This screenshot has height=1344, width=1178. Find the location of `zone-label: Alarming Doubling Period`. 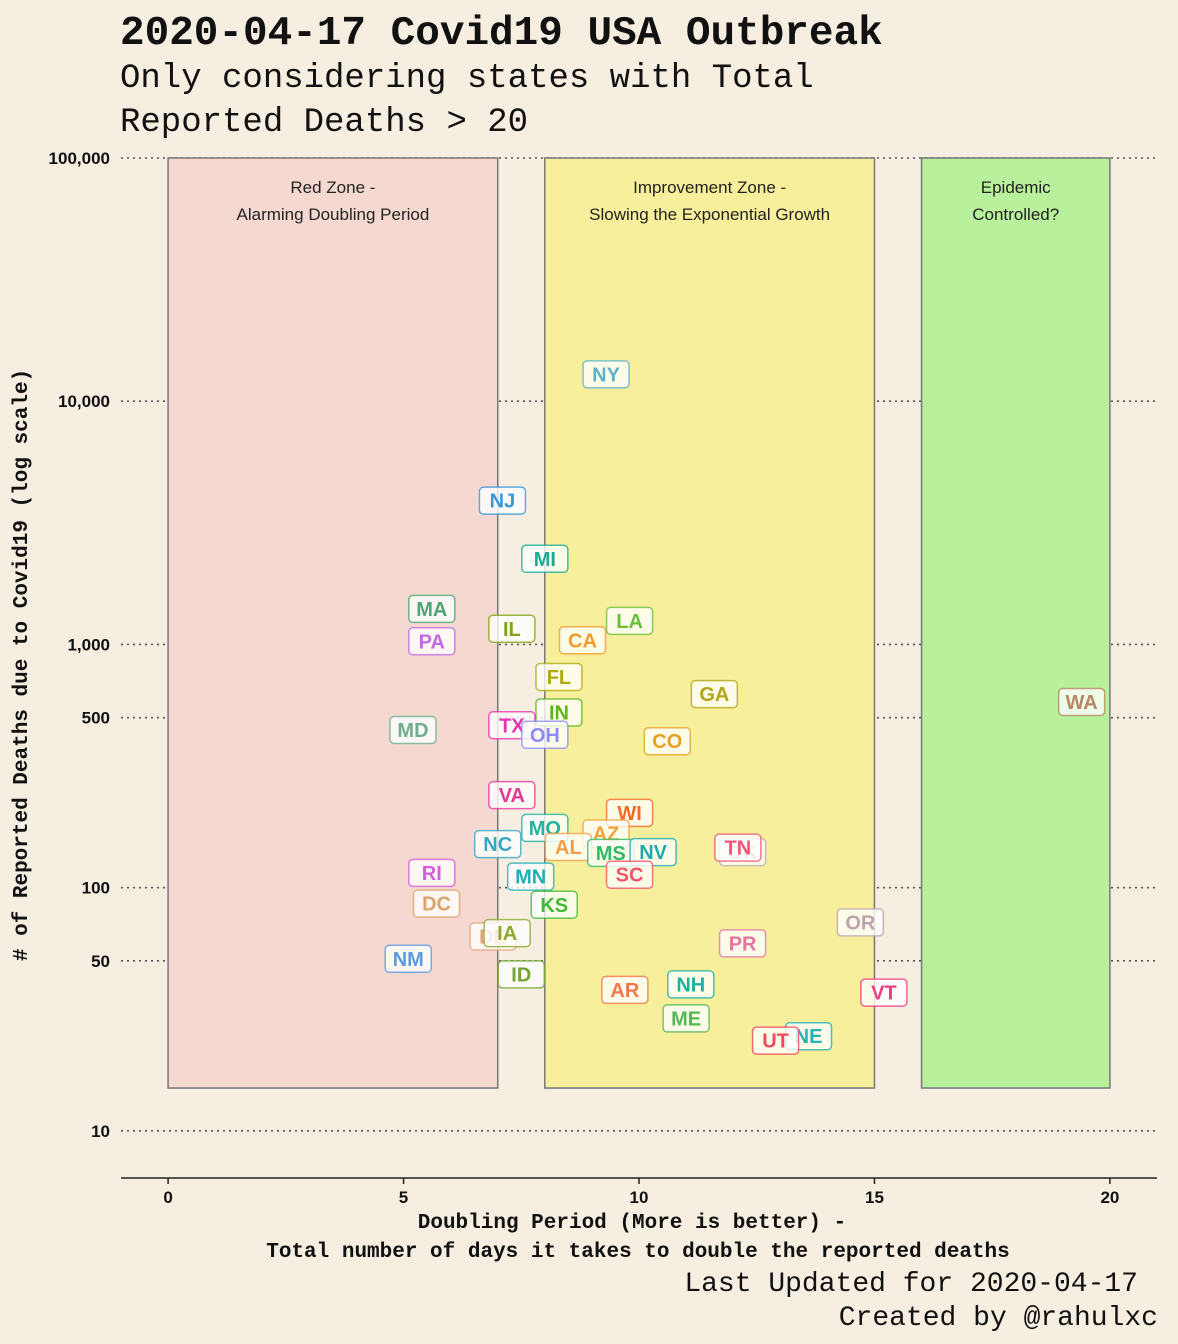

zone-label: Alarming Doubling Period is located at coordinates (333, 214).